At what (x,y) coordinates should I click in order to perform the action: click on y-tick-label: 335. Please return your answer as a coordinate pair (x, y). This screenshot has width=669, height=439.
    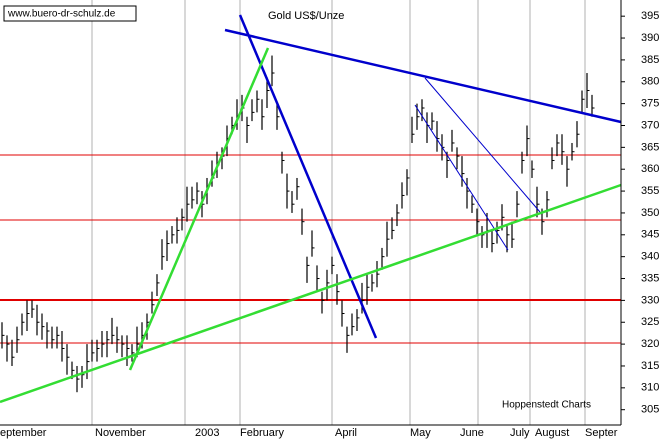
    Looking at the image, I should click on (650, 278).